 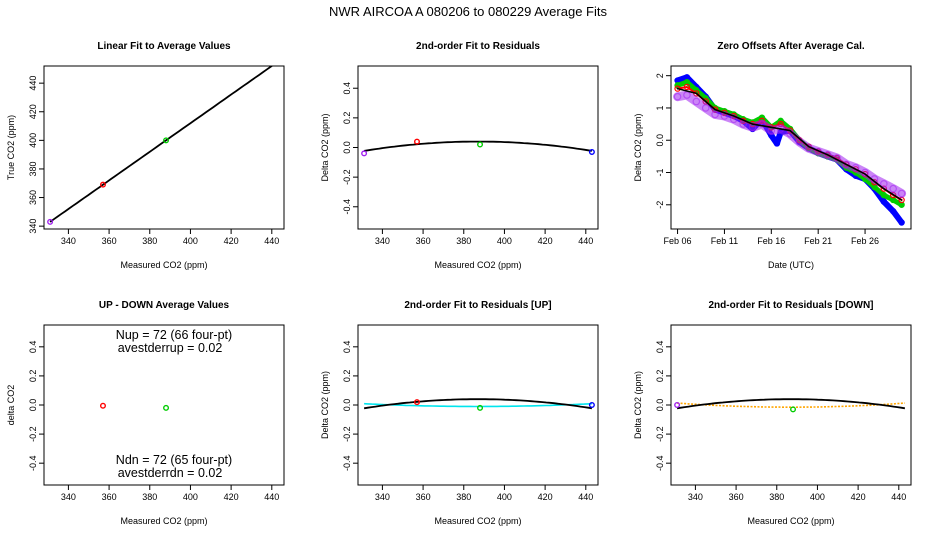 I want to click on y-tick-label: 340, so click(x=33, y=226).